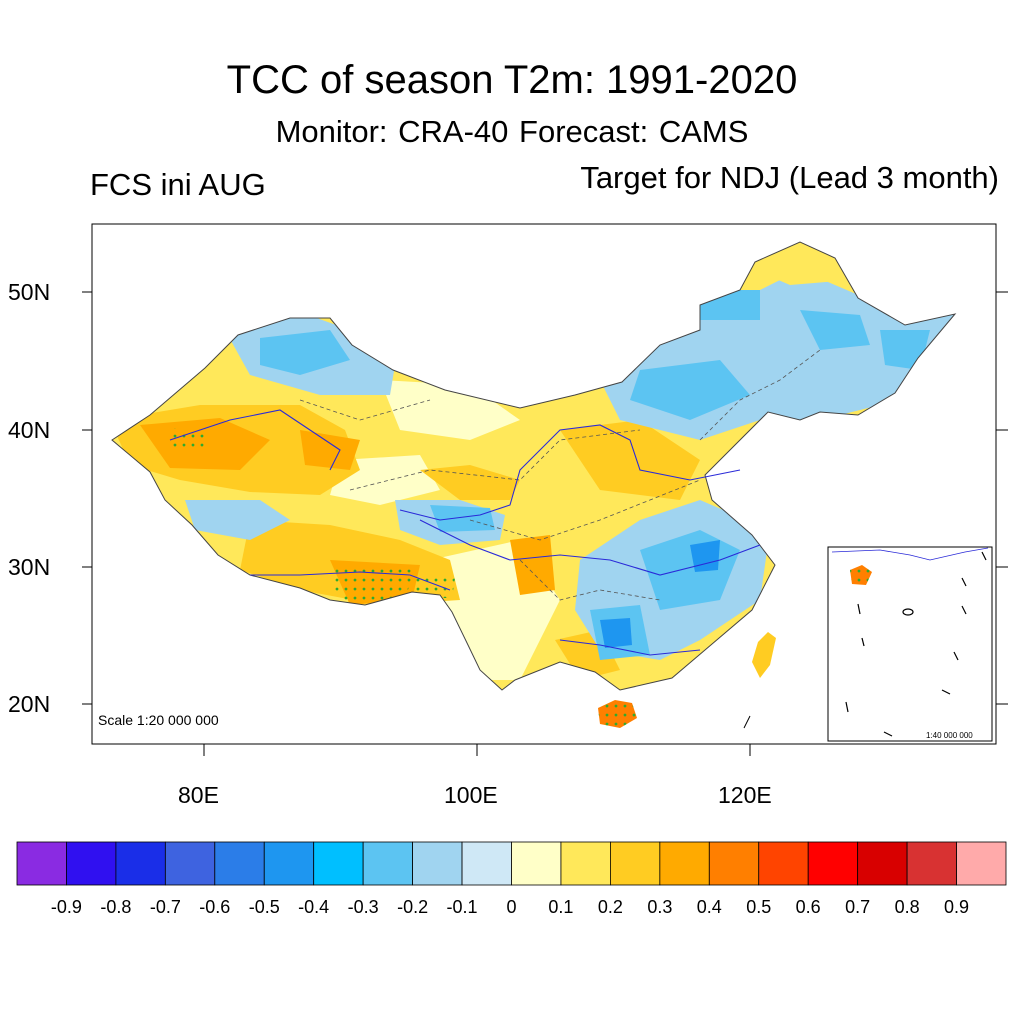 This screenshot has width=1024, height=1024. Describe the element at coordinates (66, 907) in the screenshot. I see `colorbar-label: -0.9` at that location.